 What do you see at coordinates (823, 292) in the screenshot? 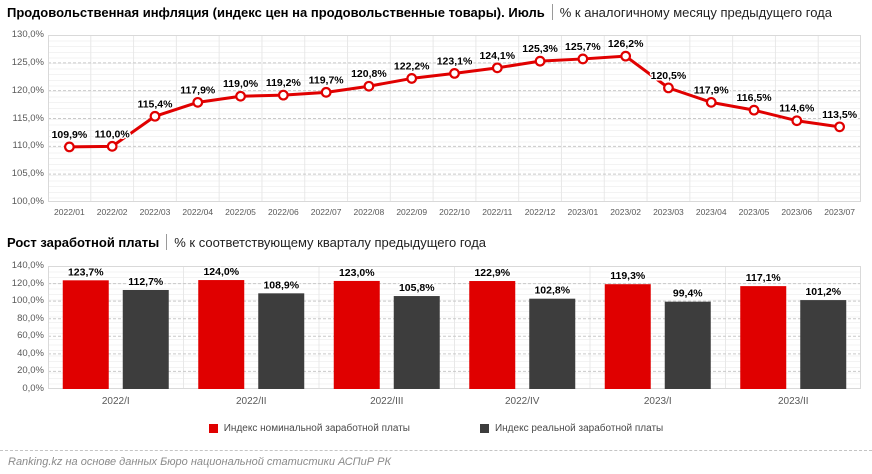
I see `bar-value-label: 101,2%` at bounding box center [823, 292].